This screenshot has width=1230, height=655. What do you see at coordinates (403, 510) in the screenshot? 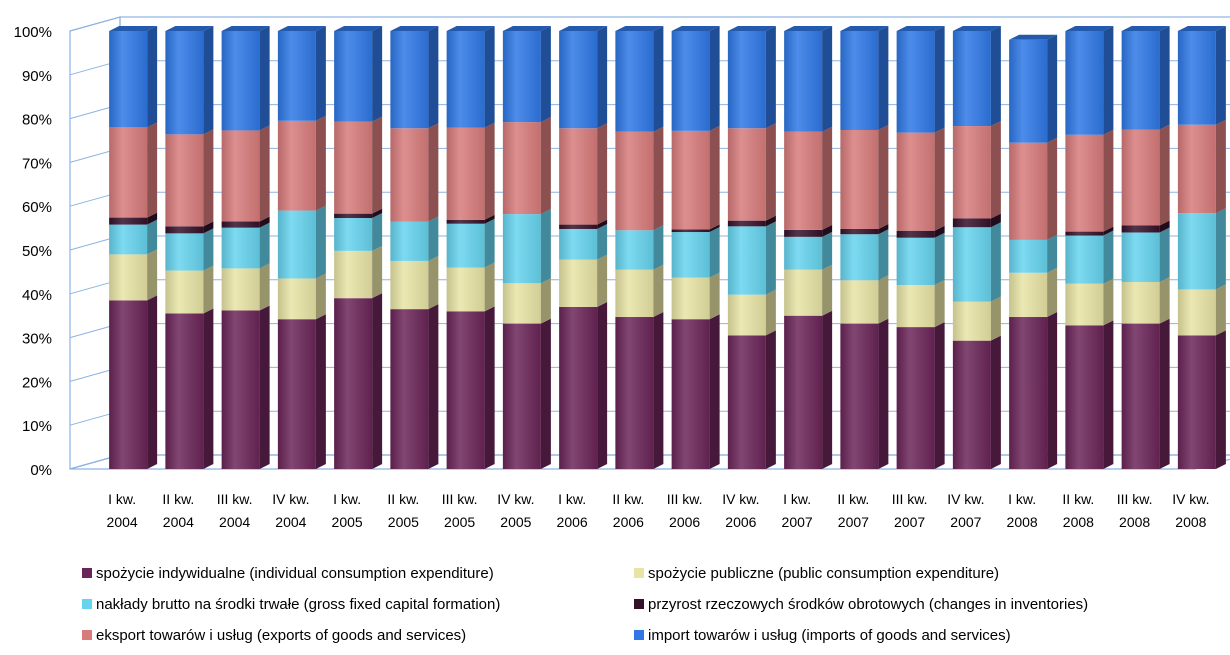
I see `x-tick-label: II kw. 2005` at bounding box center [403, 510].